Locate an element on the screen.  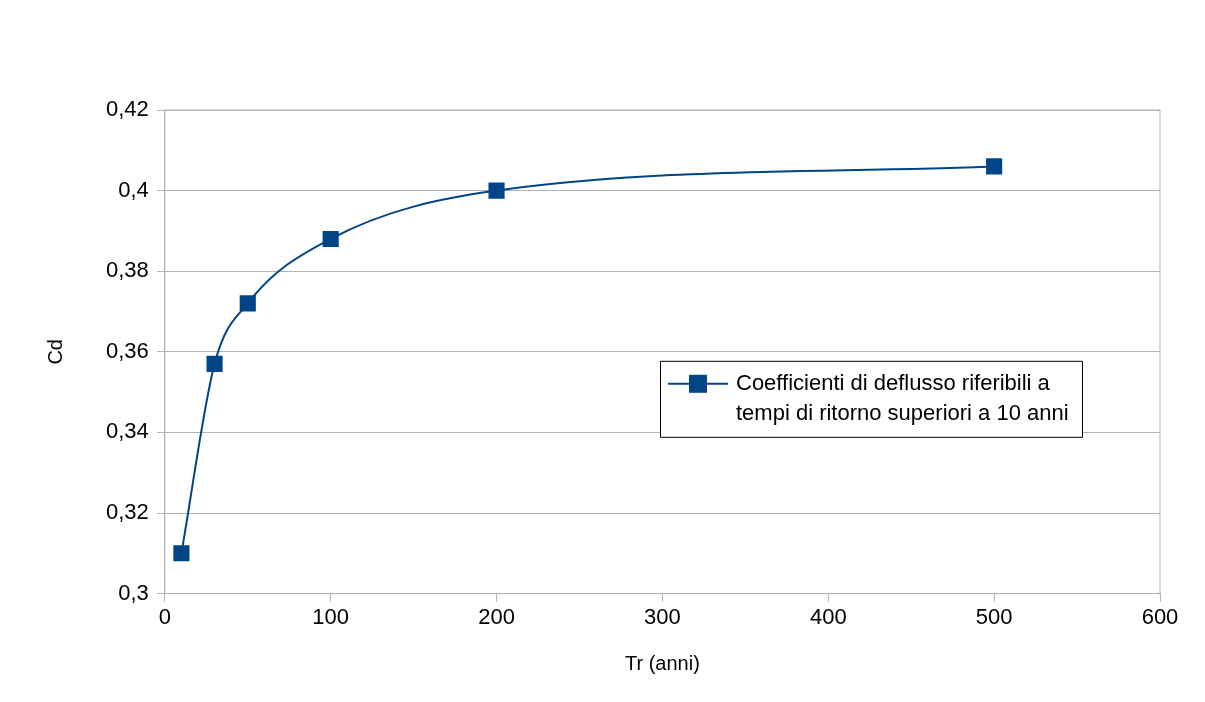
y-axis-title: Cd is located at coordinates (54, 352).